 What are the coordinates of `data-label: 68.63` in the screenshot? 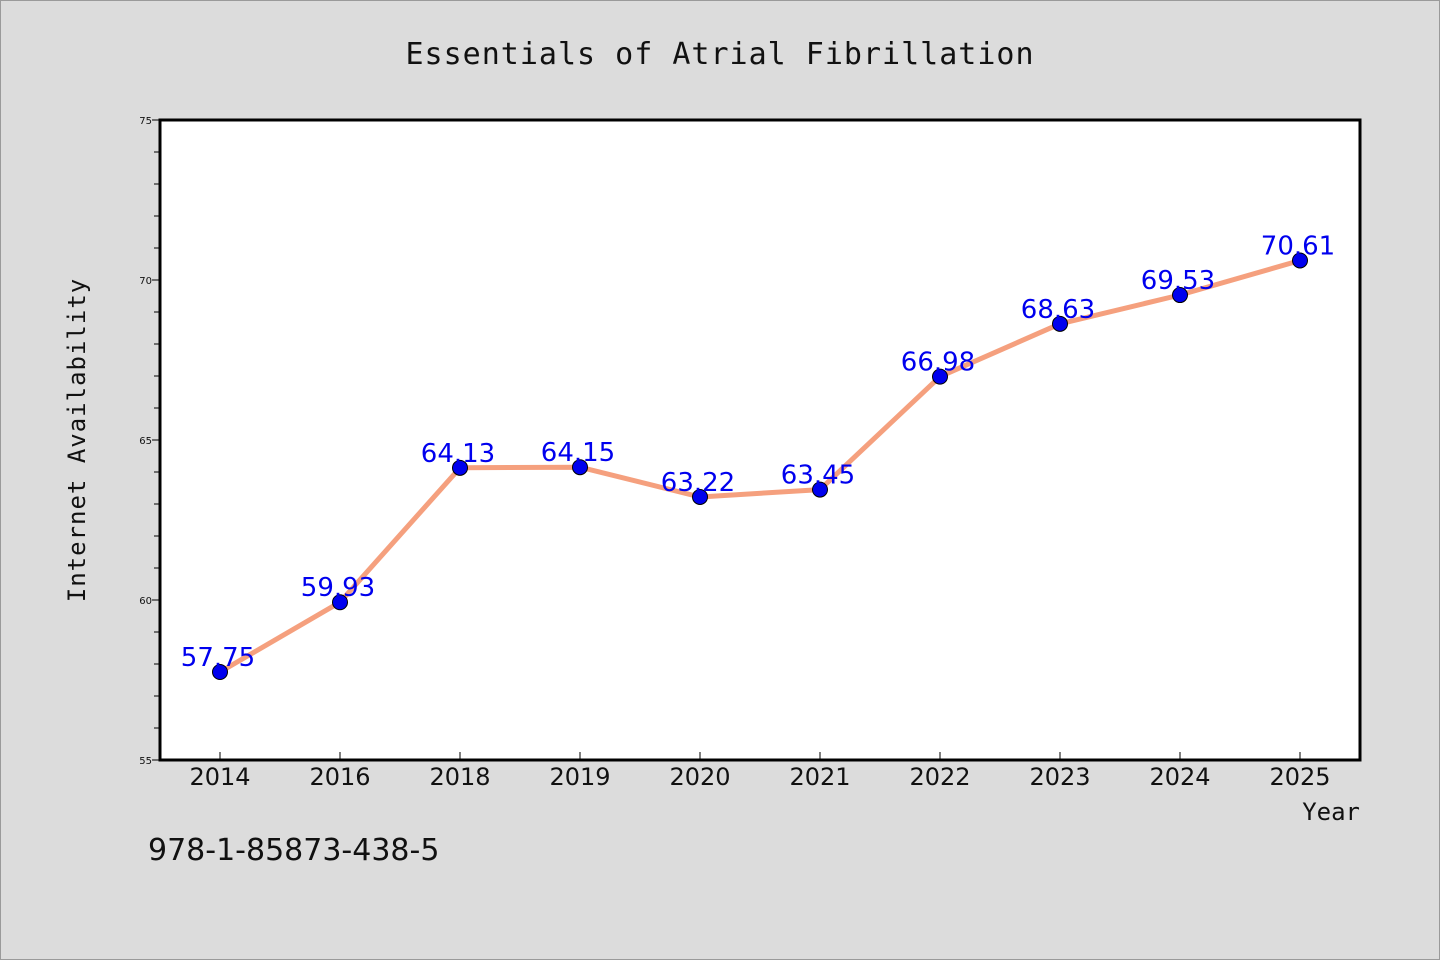 It's located at (1058, 310).